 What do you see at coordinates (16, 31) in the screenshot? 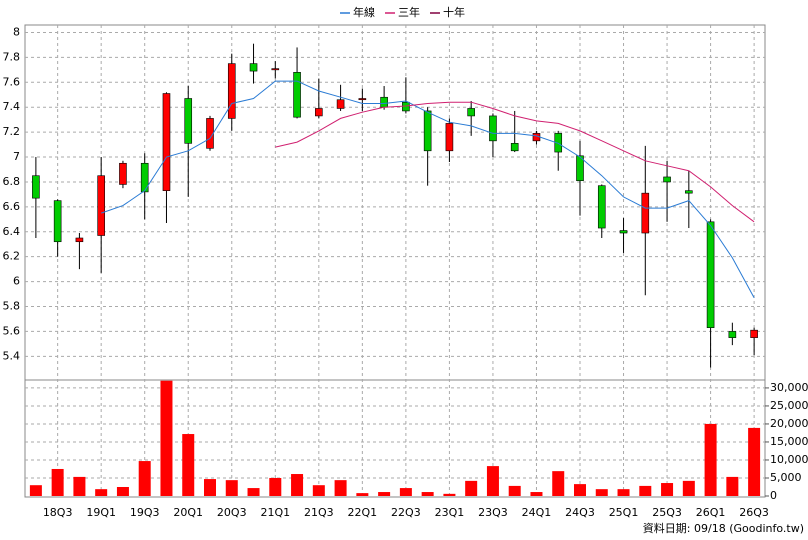
I see `y-tick-label: 8` at bounding box center [16, 31].